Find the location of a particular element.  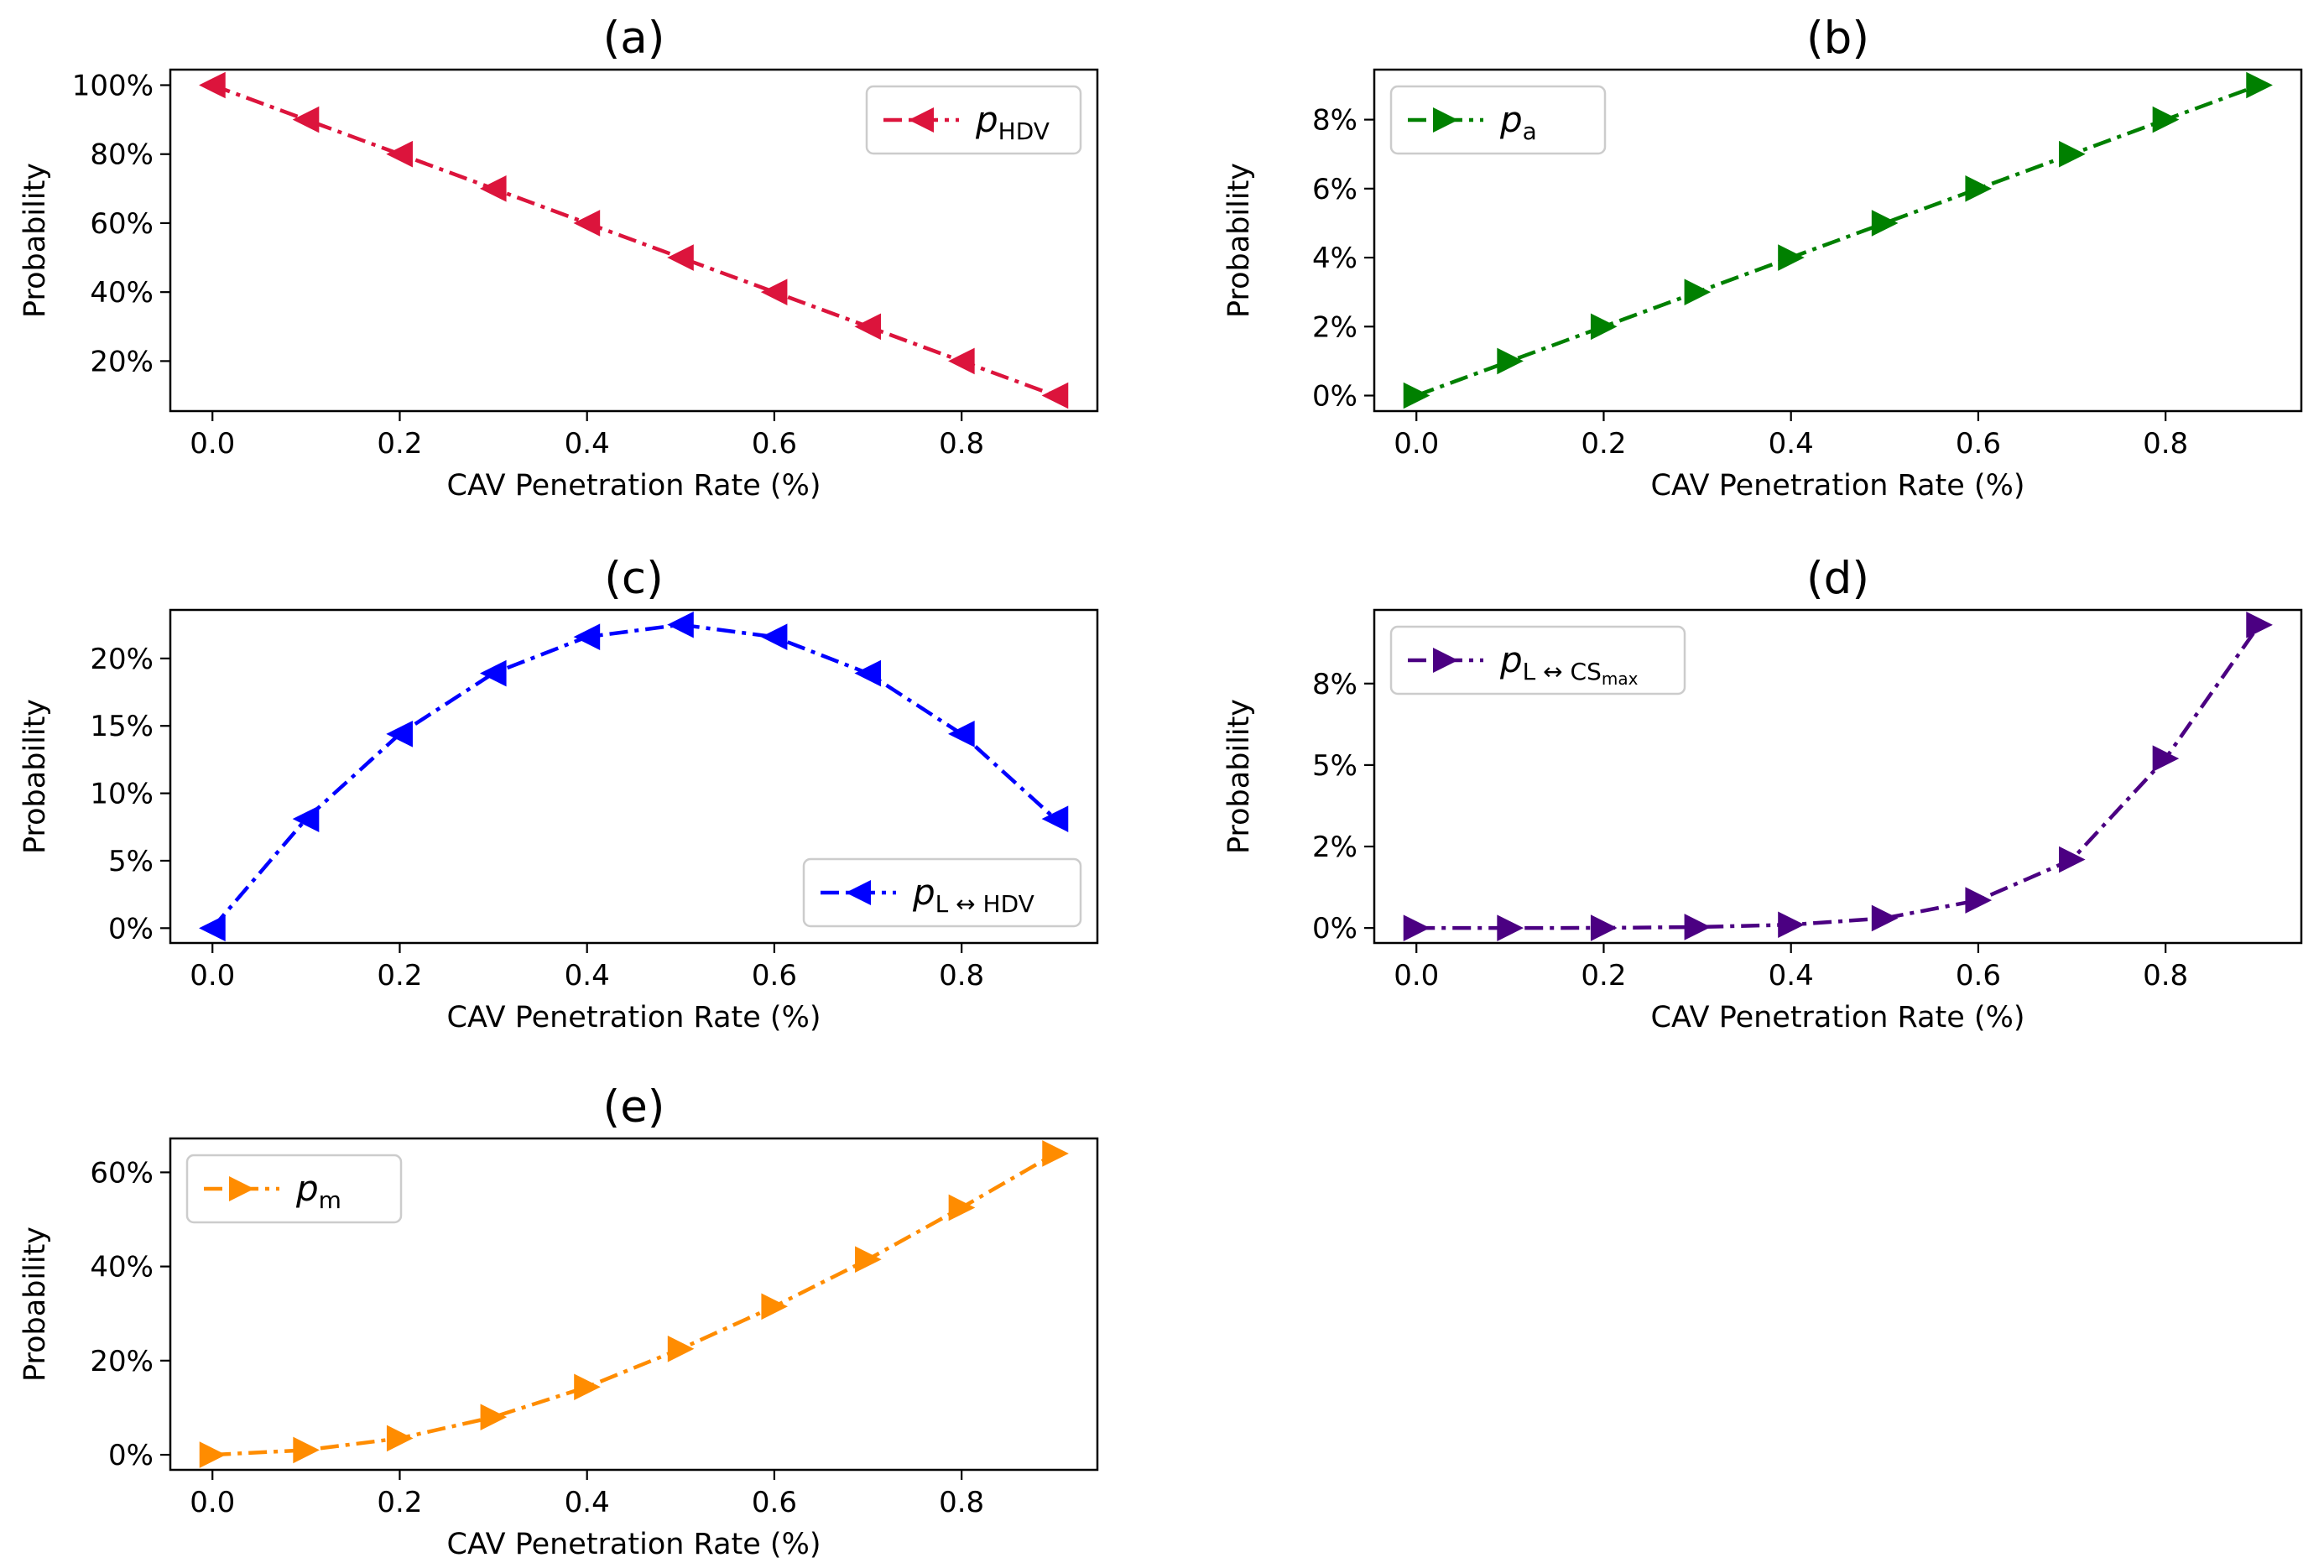

legend-label: pHDV is located at coordinates (1012, 122).